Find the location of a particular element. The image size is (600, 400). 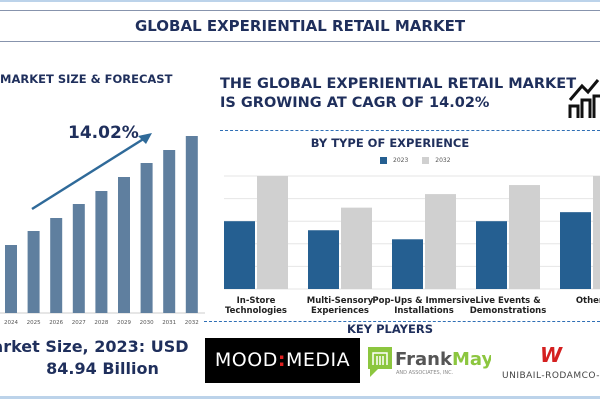

category-label: Pop-Ups & Immersive is located at coordinates (423, 301).